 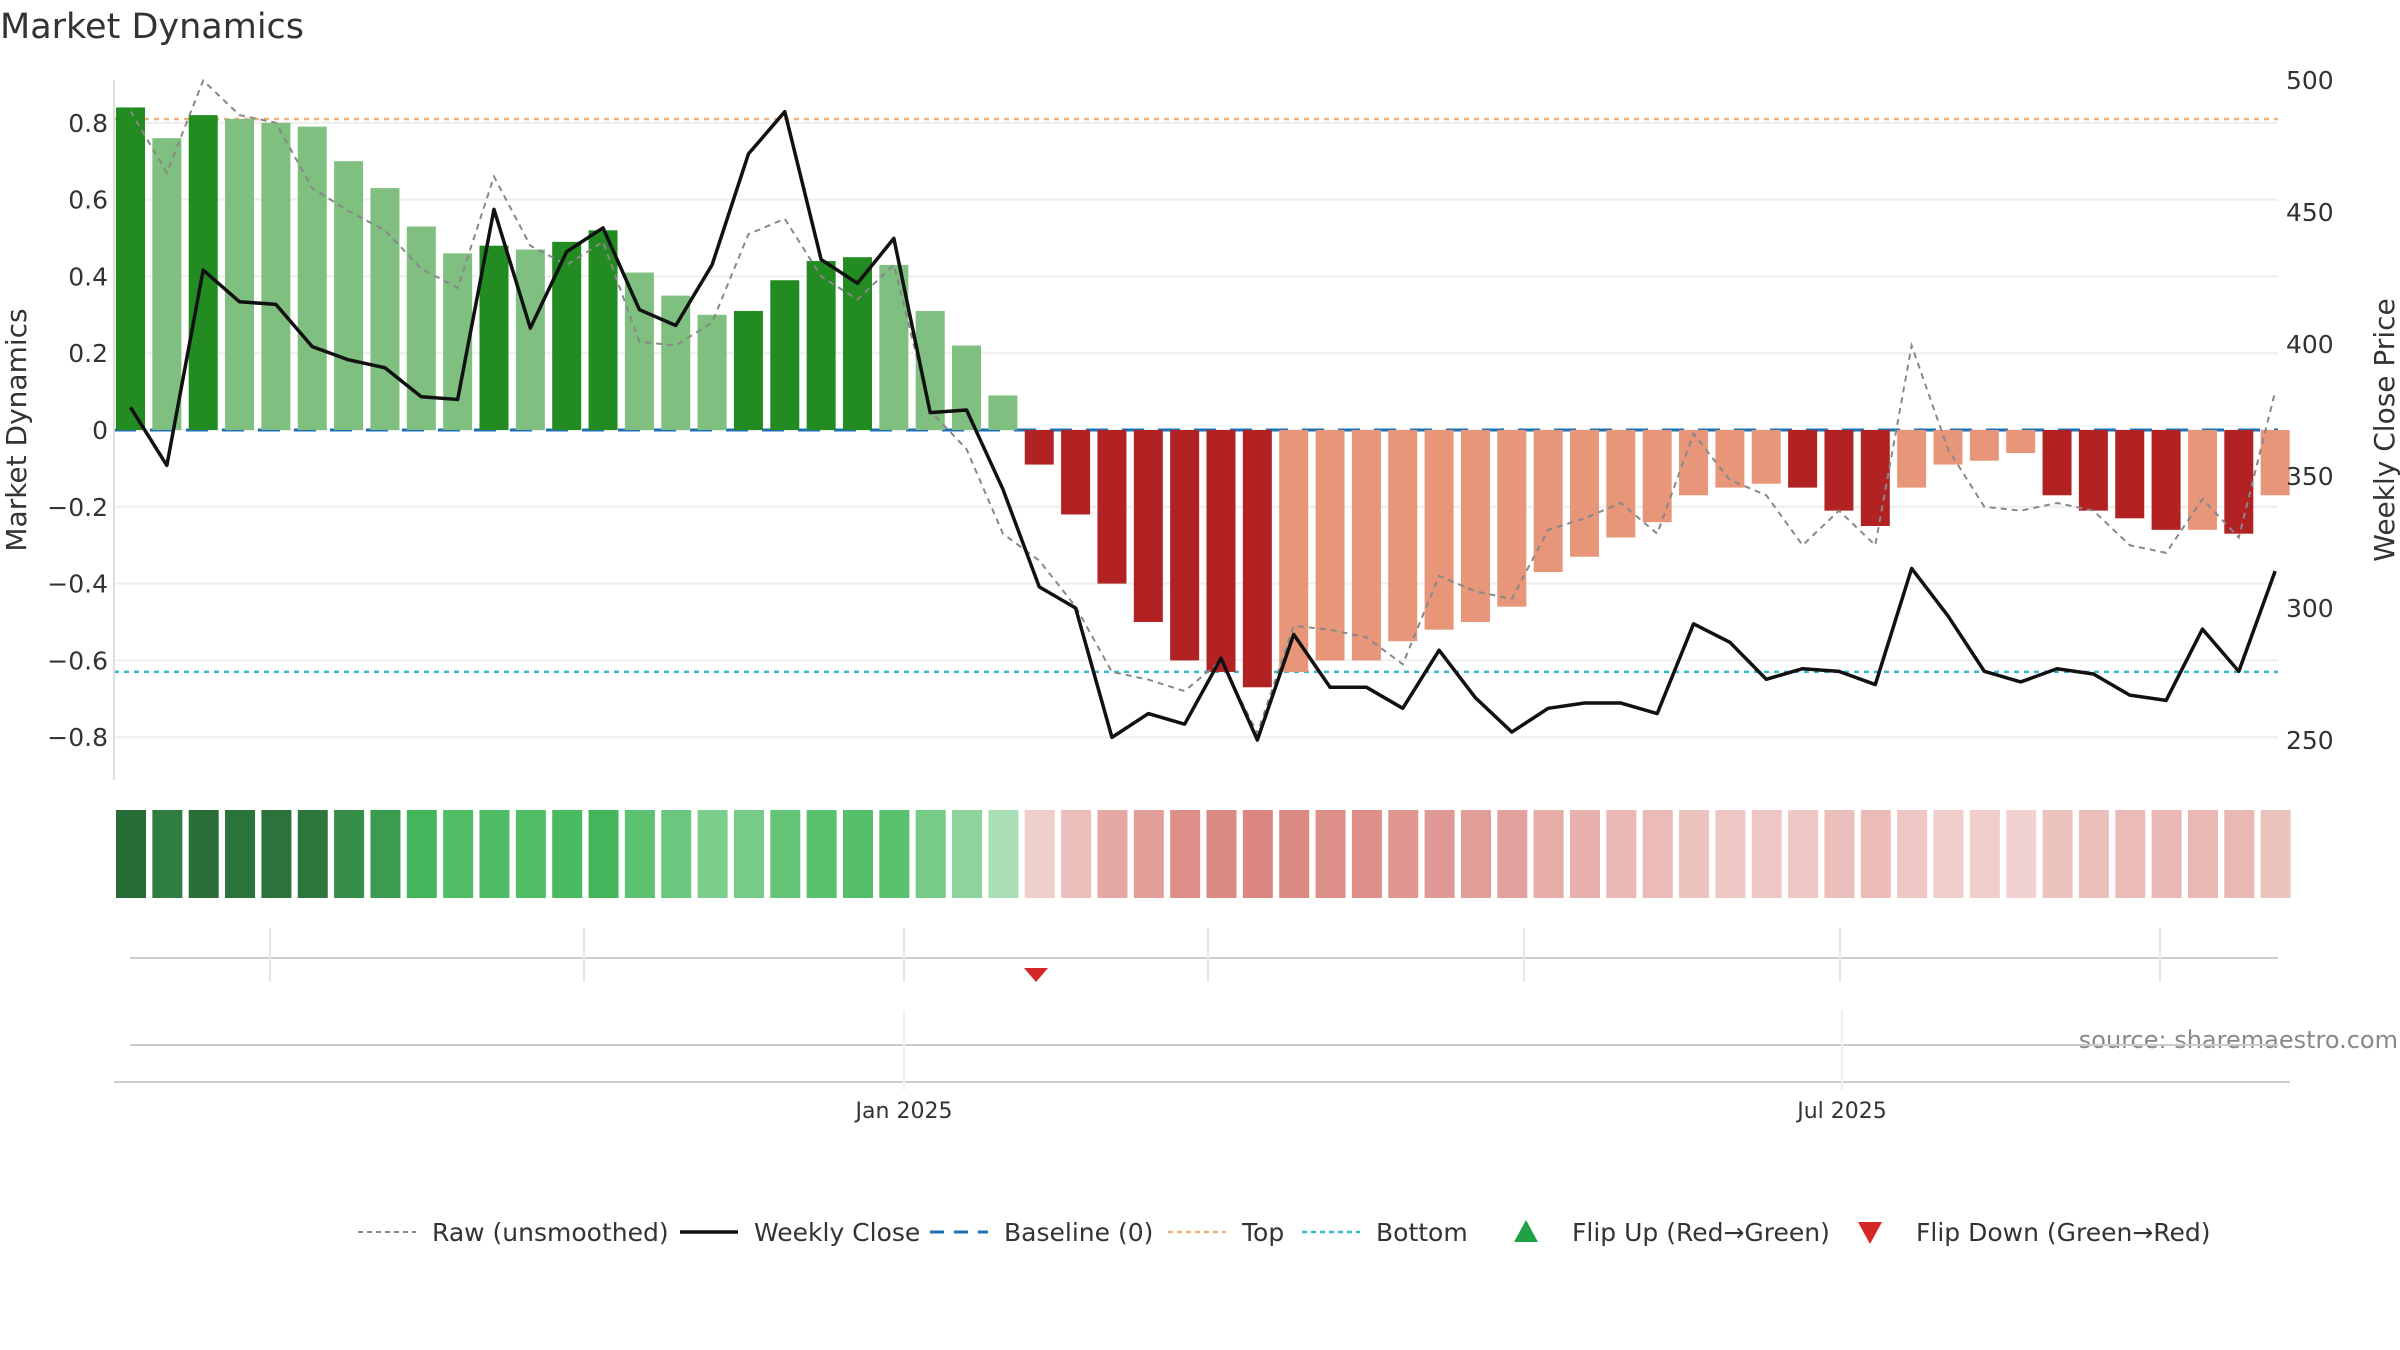 I want to click on legend-item: Flip Up (Red→Green), so click(x=1672, y=1232).